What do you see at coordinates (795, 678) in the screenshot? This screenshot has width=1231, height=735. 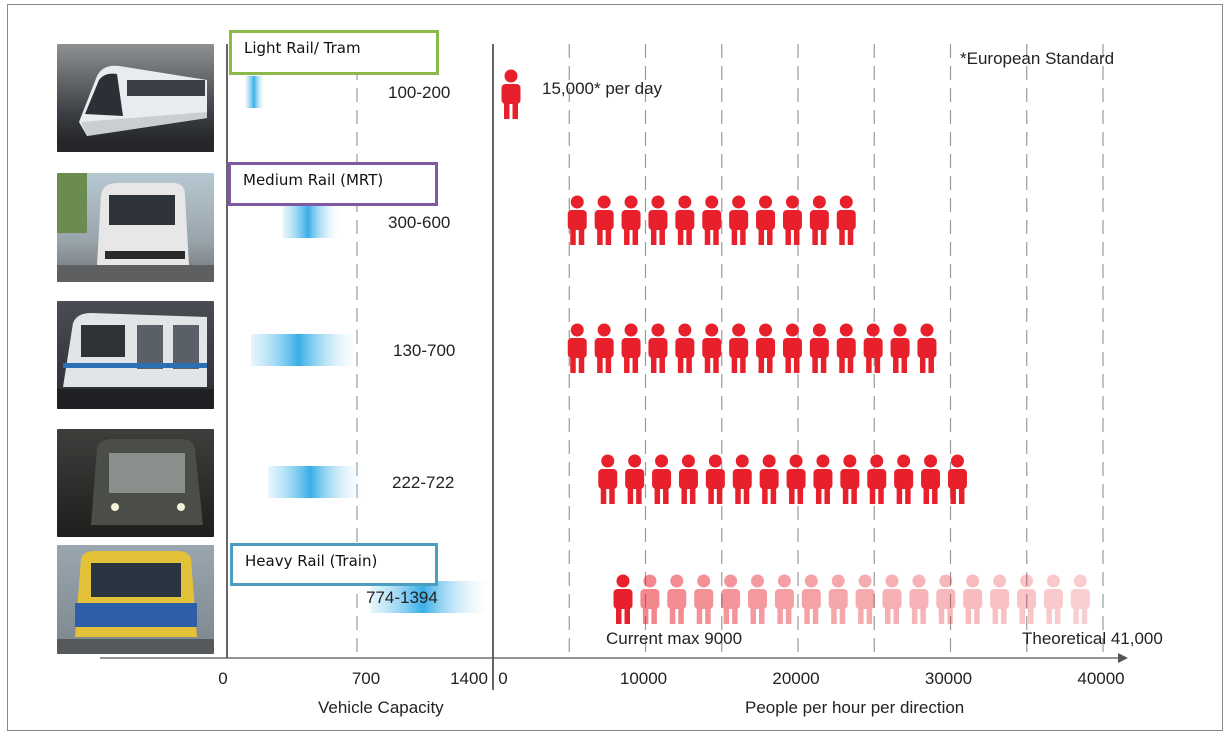 I see `right-tick-label: 20000` at bounding box center [795, 678].